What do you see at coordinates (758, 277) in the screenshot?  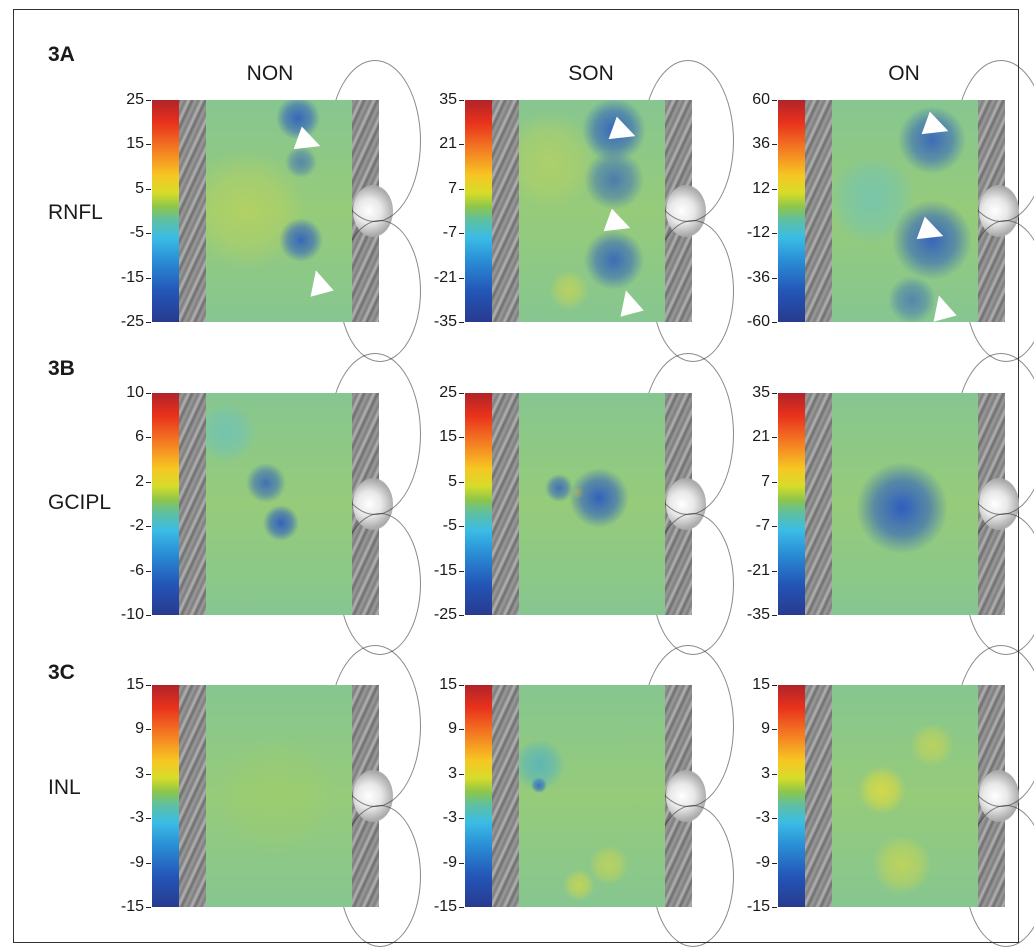 I see `scale-tick-label: -36` at bounding box center [758, 277].